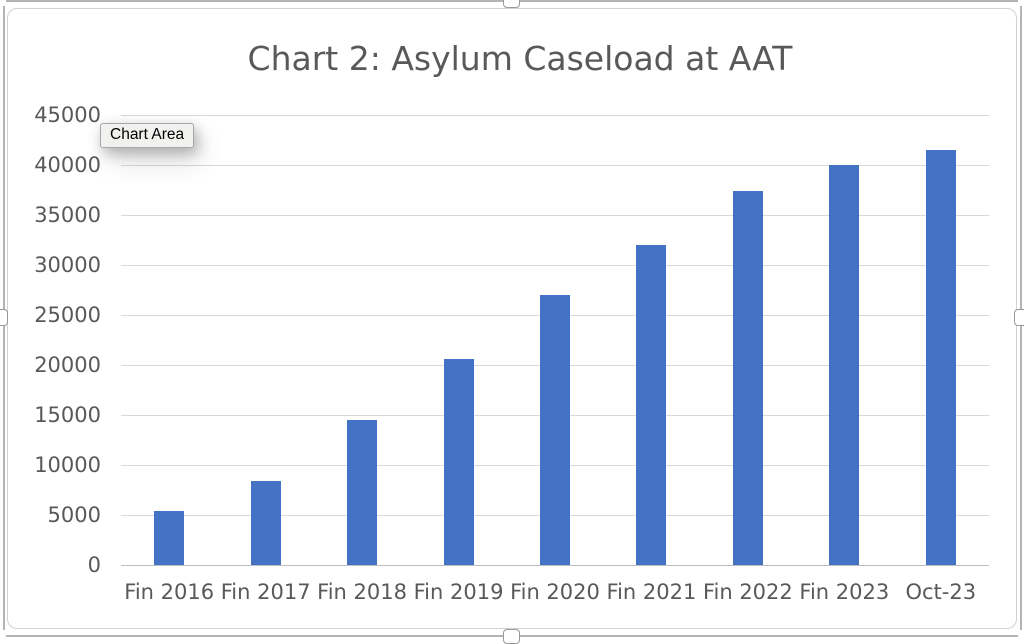  I want to click on x-axis-line, so click(555, 565).